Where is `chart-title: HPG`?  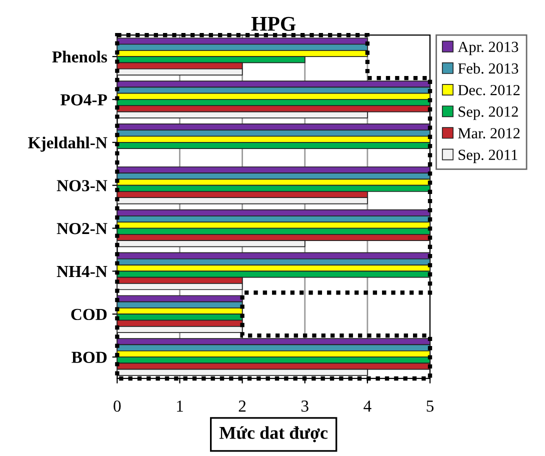
chart-title: HPG is located at coordinates (273, 23).